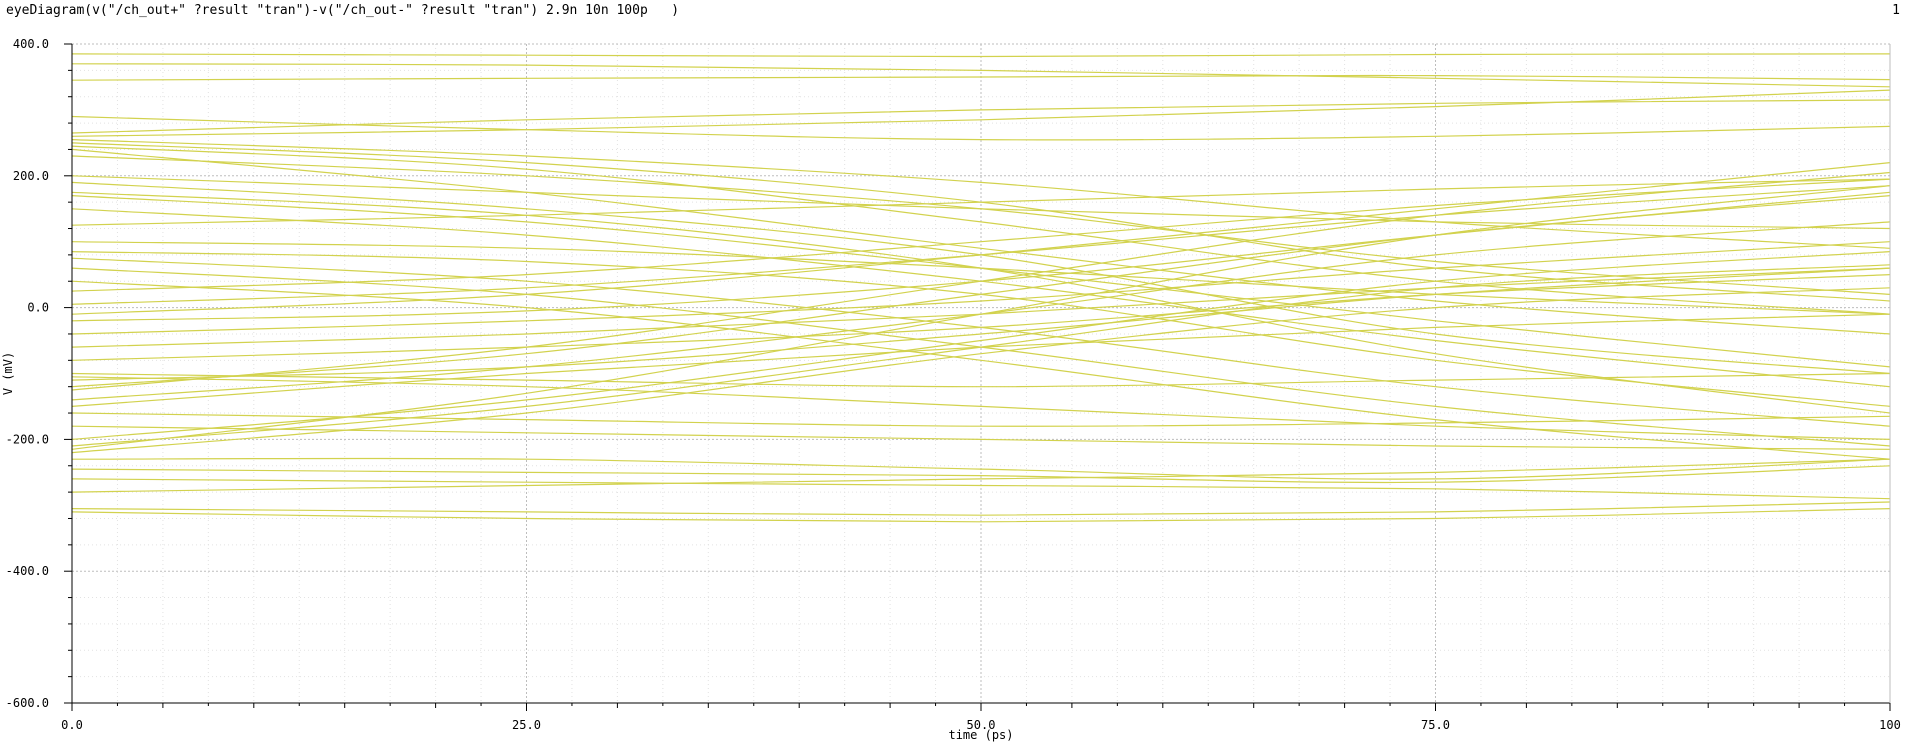 The height and width of the screenshot is (744, 1906). Describe the element at coordinates (1896, 10) in the screenshot. I see `plot-index: 1` at that location.